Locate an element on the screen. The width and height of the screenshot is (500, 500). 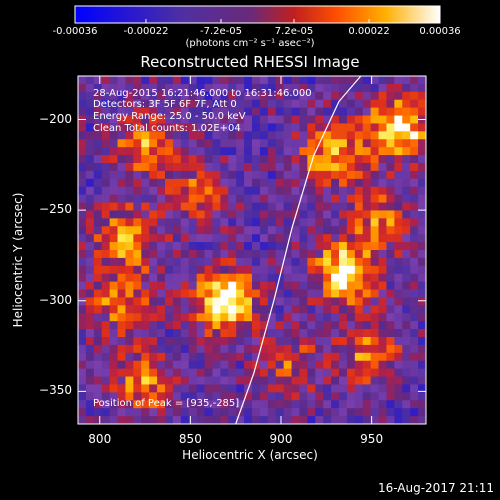
colorbar-tick-label: 0.00036 is located at coordinates (440, 31).